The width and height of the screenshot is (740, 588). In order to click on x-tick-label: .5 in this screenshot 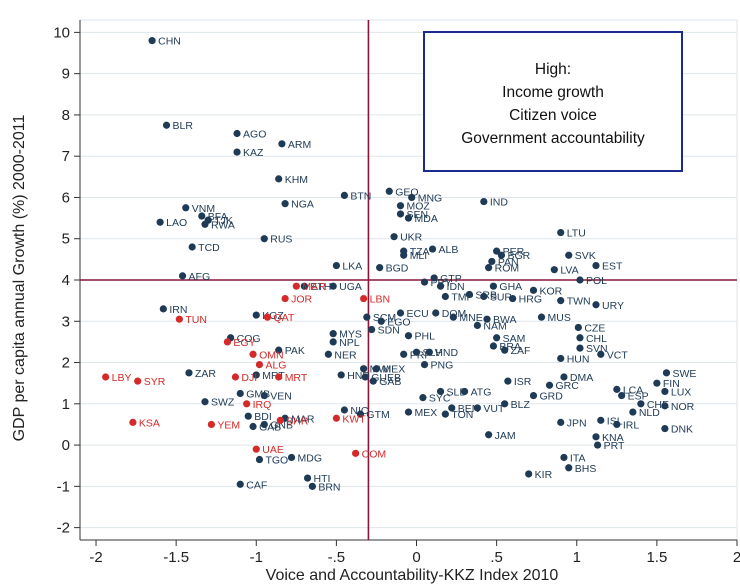, I will do `click(496, 557)`.